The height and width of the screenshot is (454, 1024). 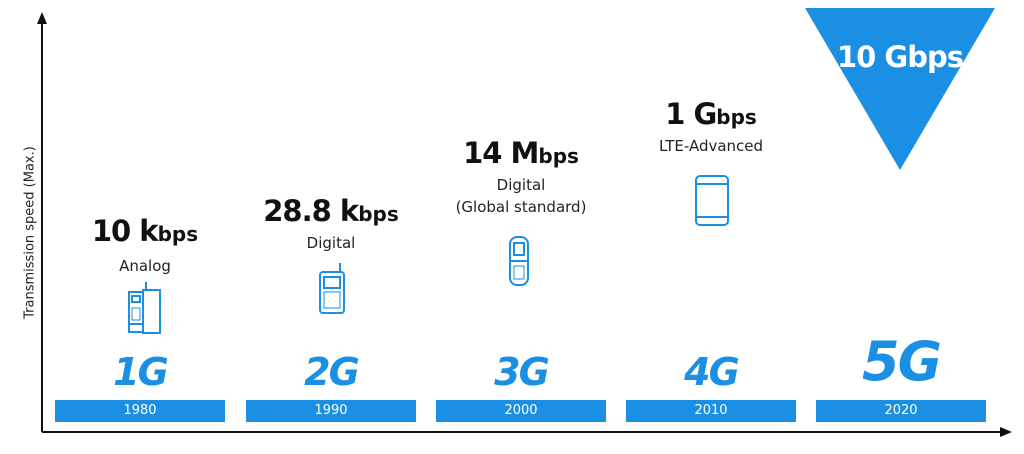 What do you see at coordinates (519, 261) in the screenshot?
I see `flip-phone-icon` at bounding box center [519, 261].